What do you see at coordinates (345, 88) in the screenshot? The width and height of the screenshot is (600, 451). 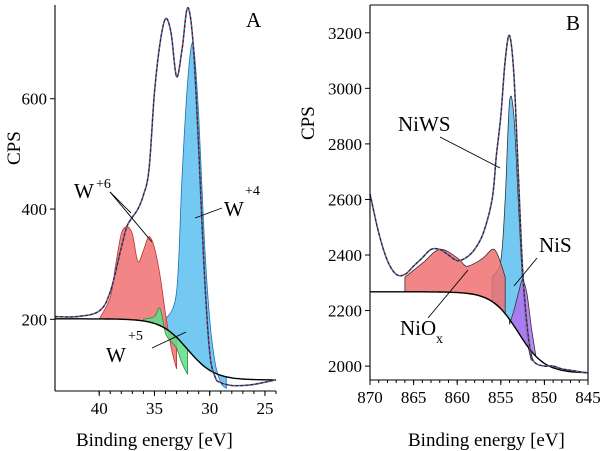 I see `panel-b-y-tick-label: 3000` at bounding box center [345, 88].